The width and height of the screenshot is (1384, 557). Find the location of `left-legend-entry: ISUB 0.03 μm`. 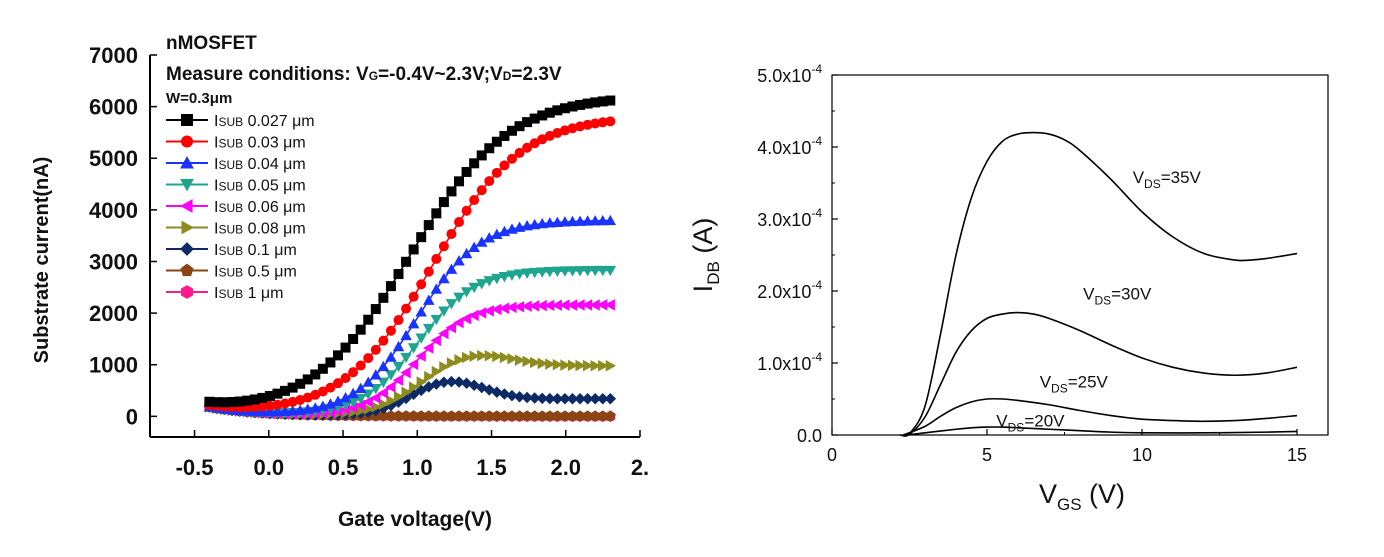

left-legend-entry: ISUB 0.03 μm is located at coordinates (236, 143).